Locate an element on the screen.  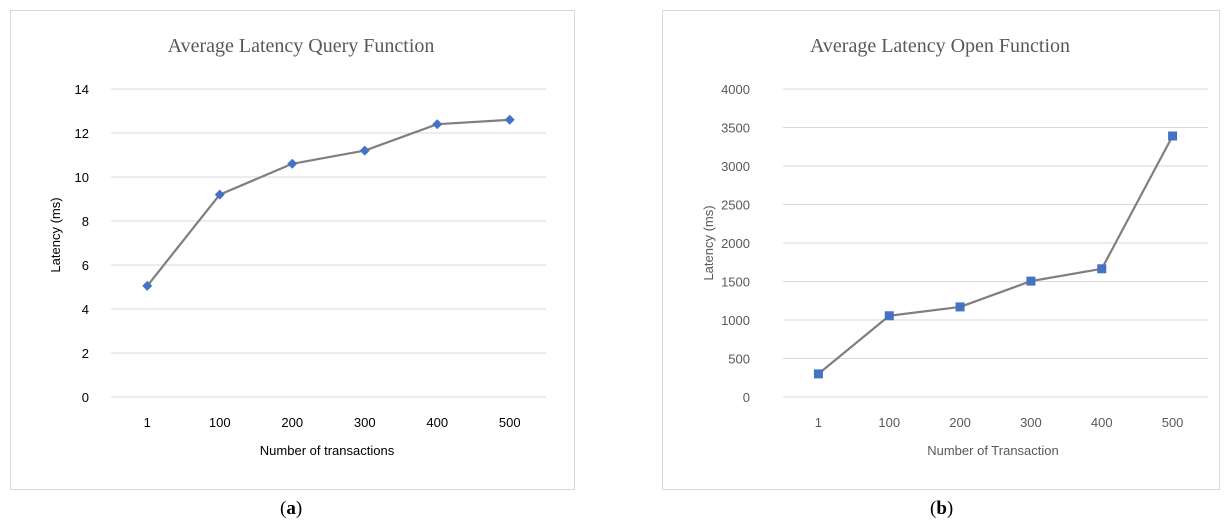
y-tick-label: 4000 is located at coordinates (735, 89).